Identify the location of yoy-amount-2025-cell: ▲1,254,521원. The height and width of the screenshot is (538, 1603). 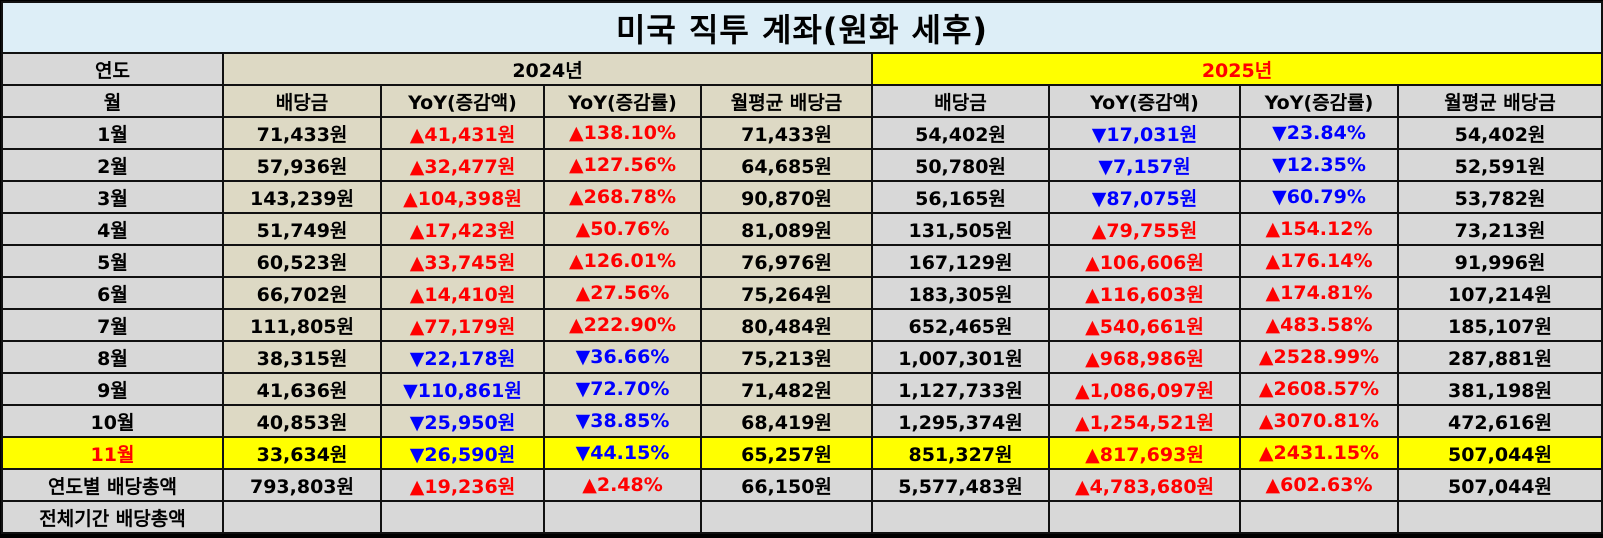
(1144, 421).